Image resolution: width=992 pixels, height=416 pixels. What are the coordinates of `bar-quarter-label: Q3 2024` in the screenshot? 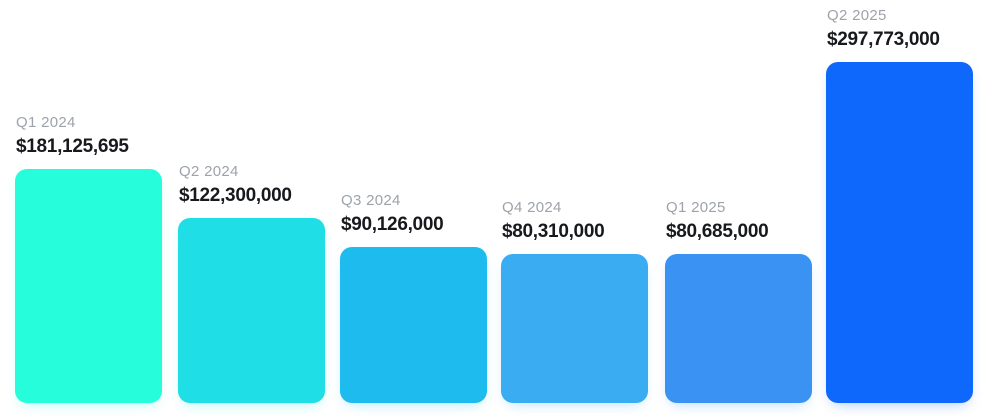 It's located at (371, 200).